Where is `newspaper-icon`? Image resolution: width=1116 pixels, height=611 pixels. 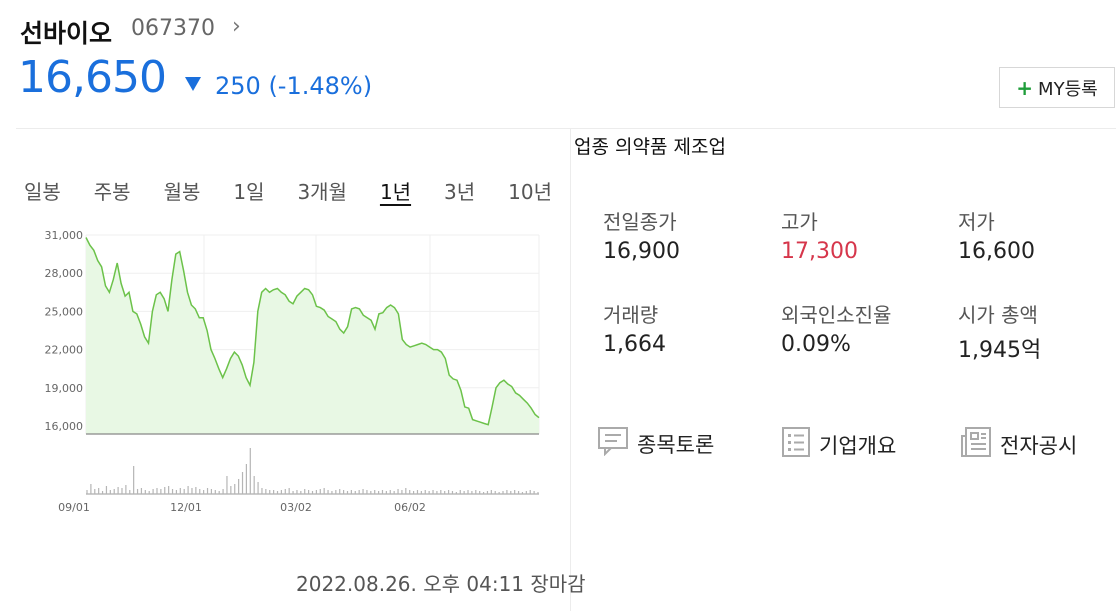
newspaper-icon is located at coordinates (980, 444).